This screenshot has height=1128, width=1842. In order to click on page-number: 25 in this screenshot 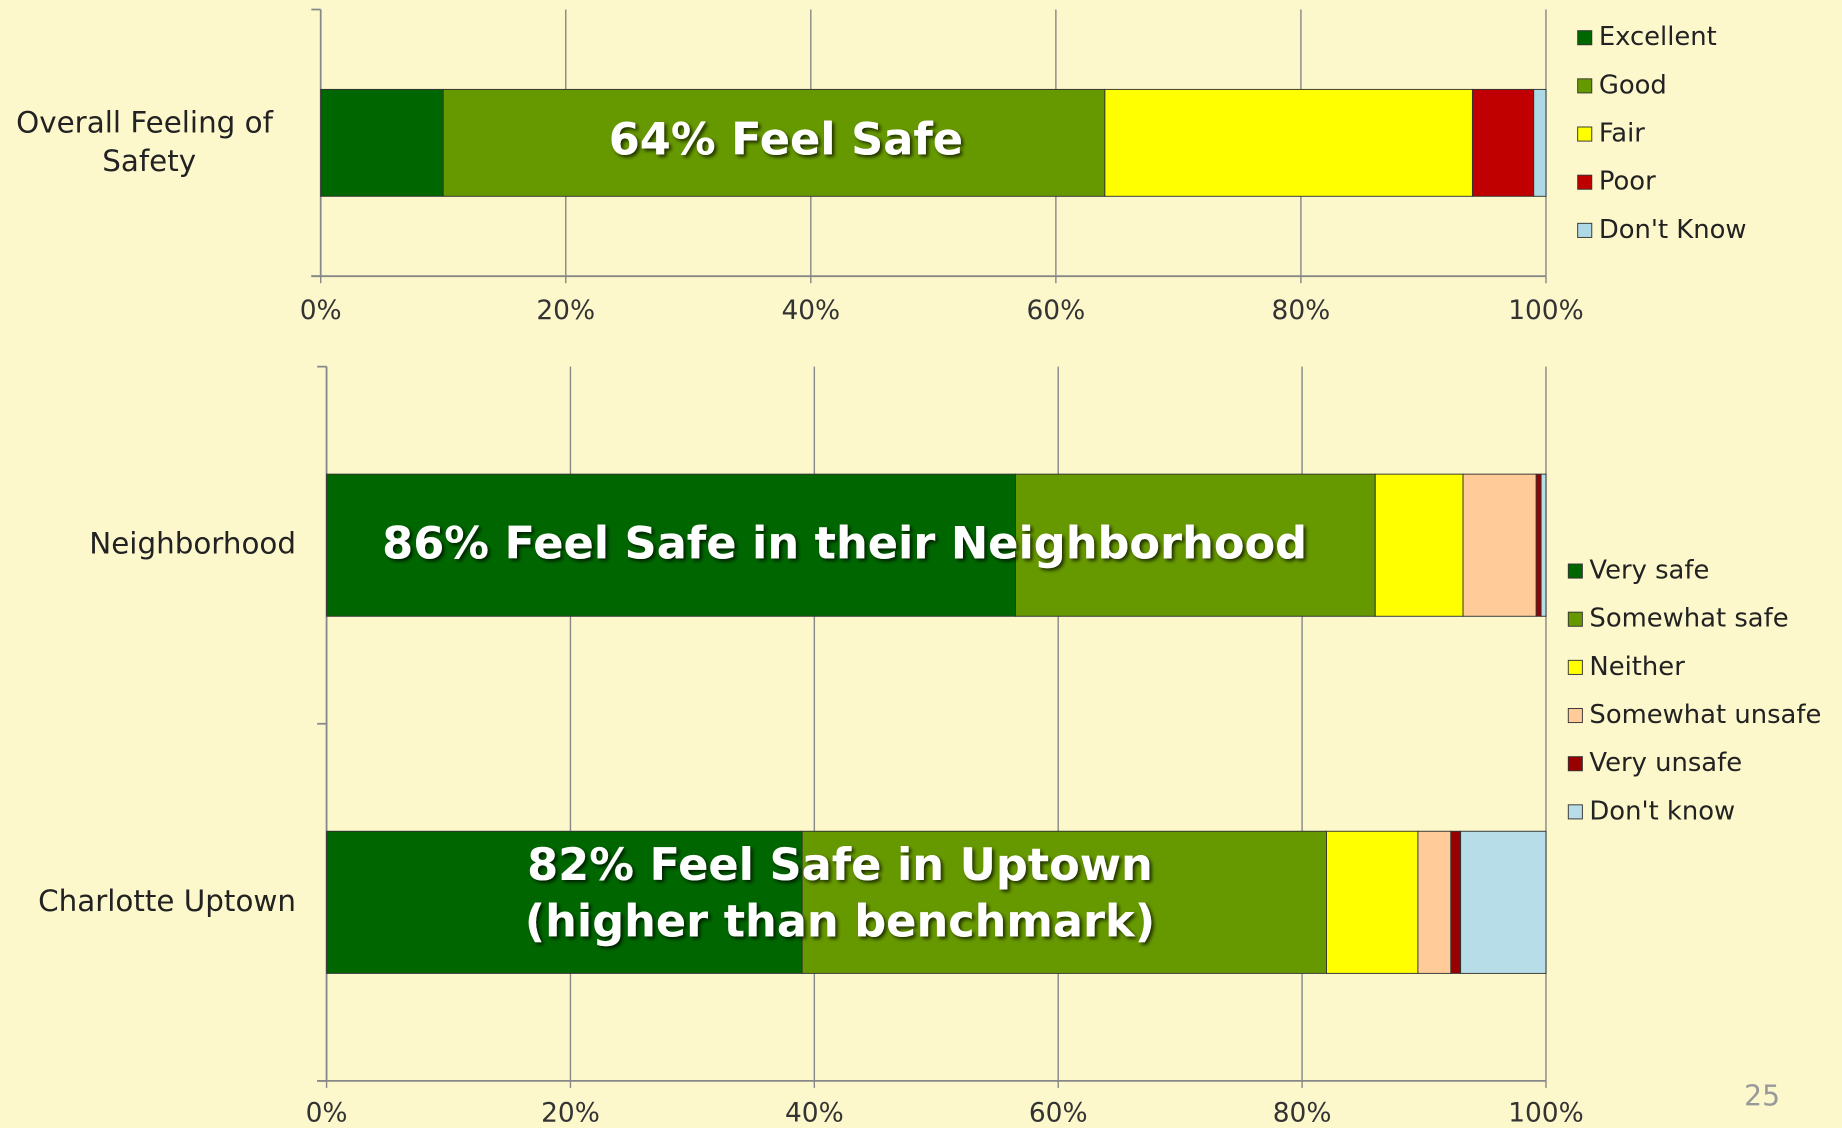, I will do `click(1762, 1095)`.